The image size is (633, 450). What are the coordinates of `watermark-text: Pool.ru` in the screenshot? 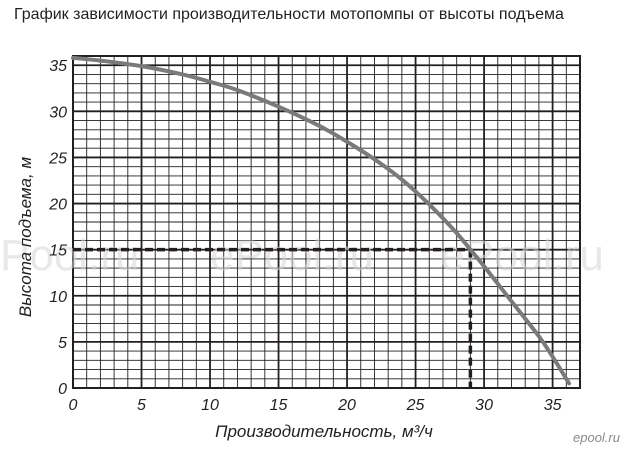 It's located at (69, 255).